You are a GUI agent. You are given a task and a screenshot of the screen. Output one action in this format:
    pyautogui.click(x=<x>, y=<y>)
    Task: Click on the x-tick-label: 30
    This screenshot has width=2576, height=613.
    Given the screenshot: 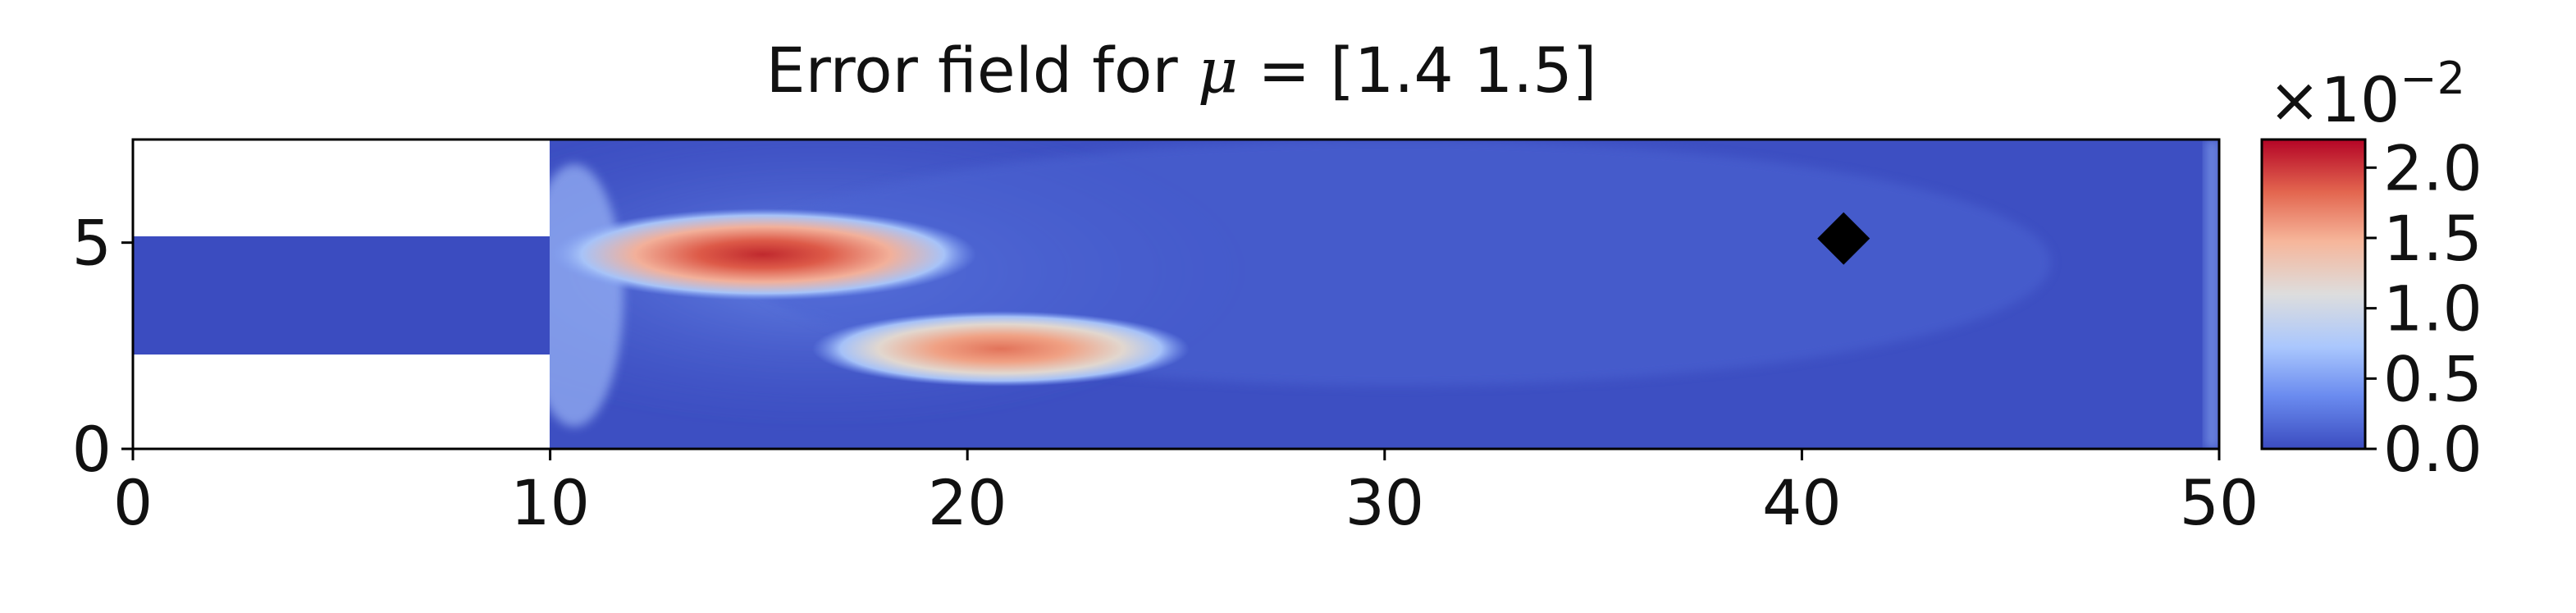 What is the action you would take?
    pyautogui.click(x=1385, y=503)
    